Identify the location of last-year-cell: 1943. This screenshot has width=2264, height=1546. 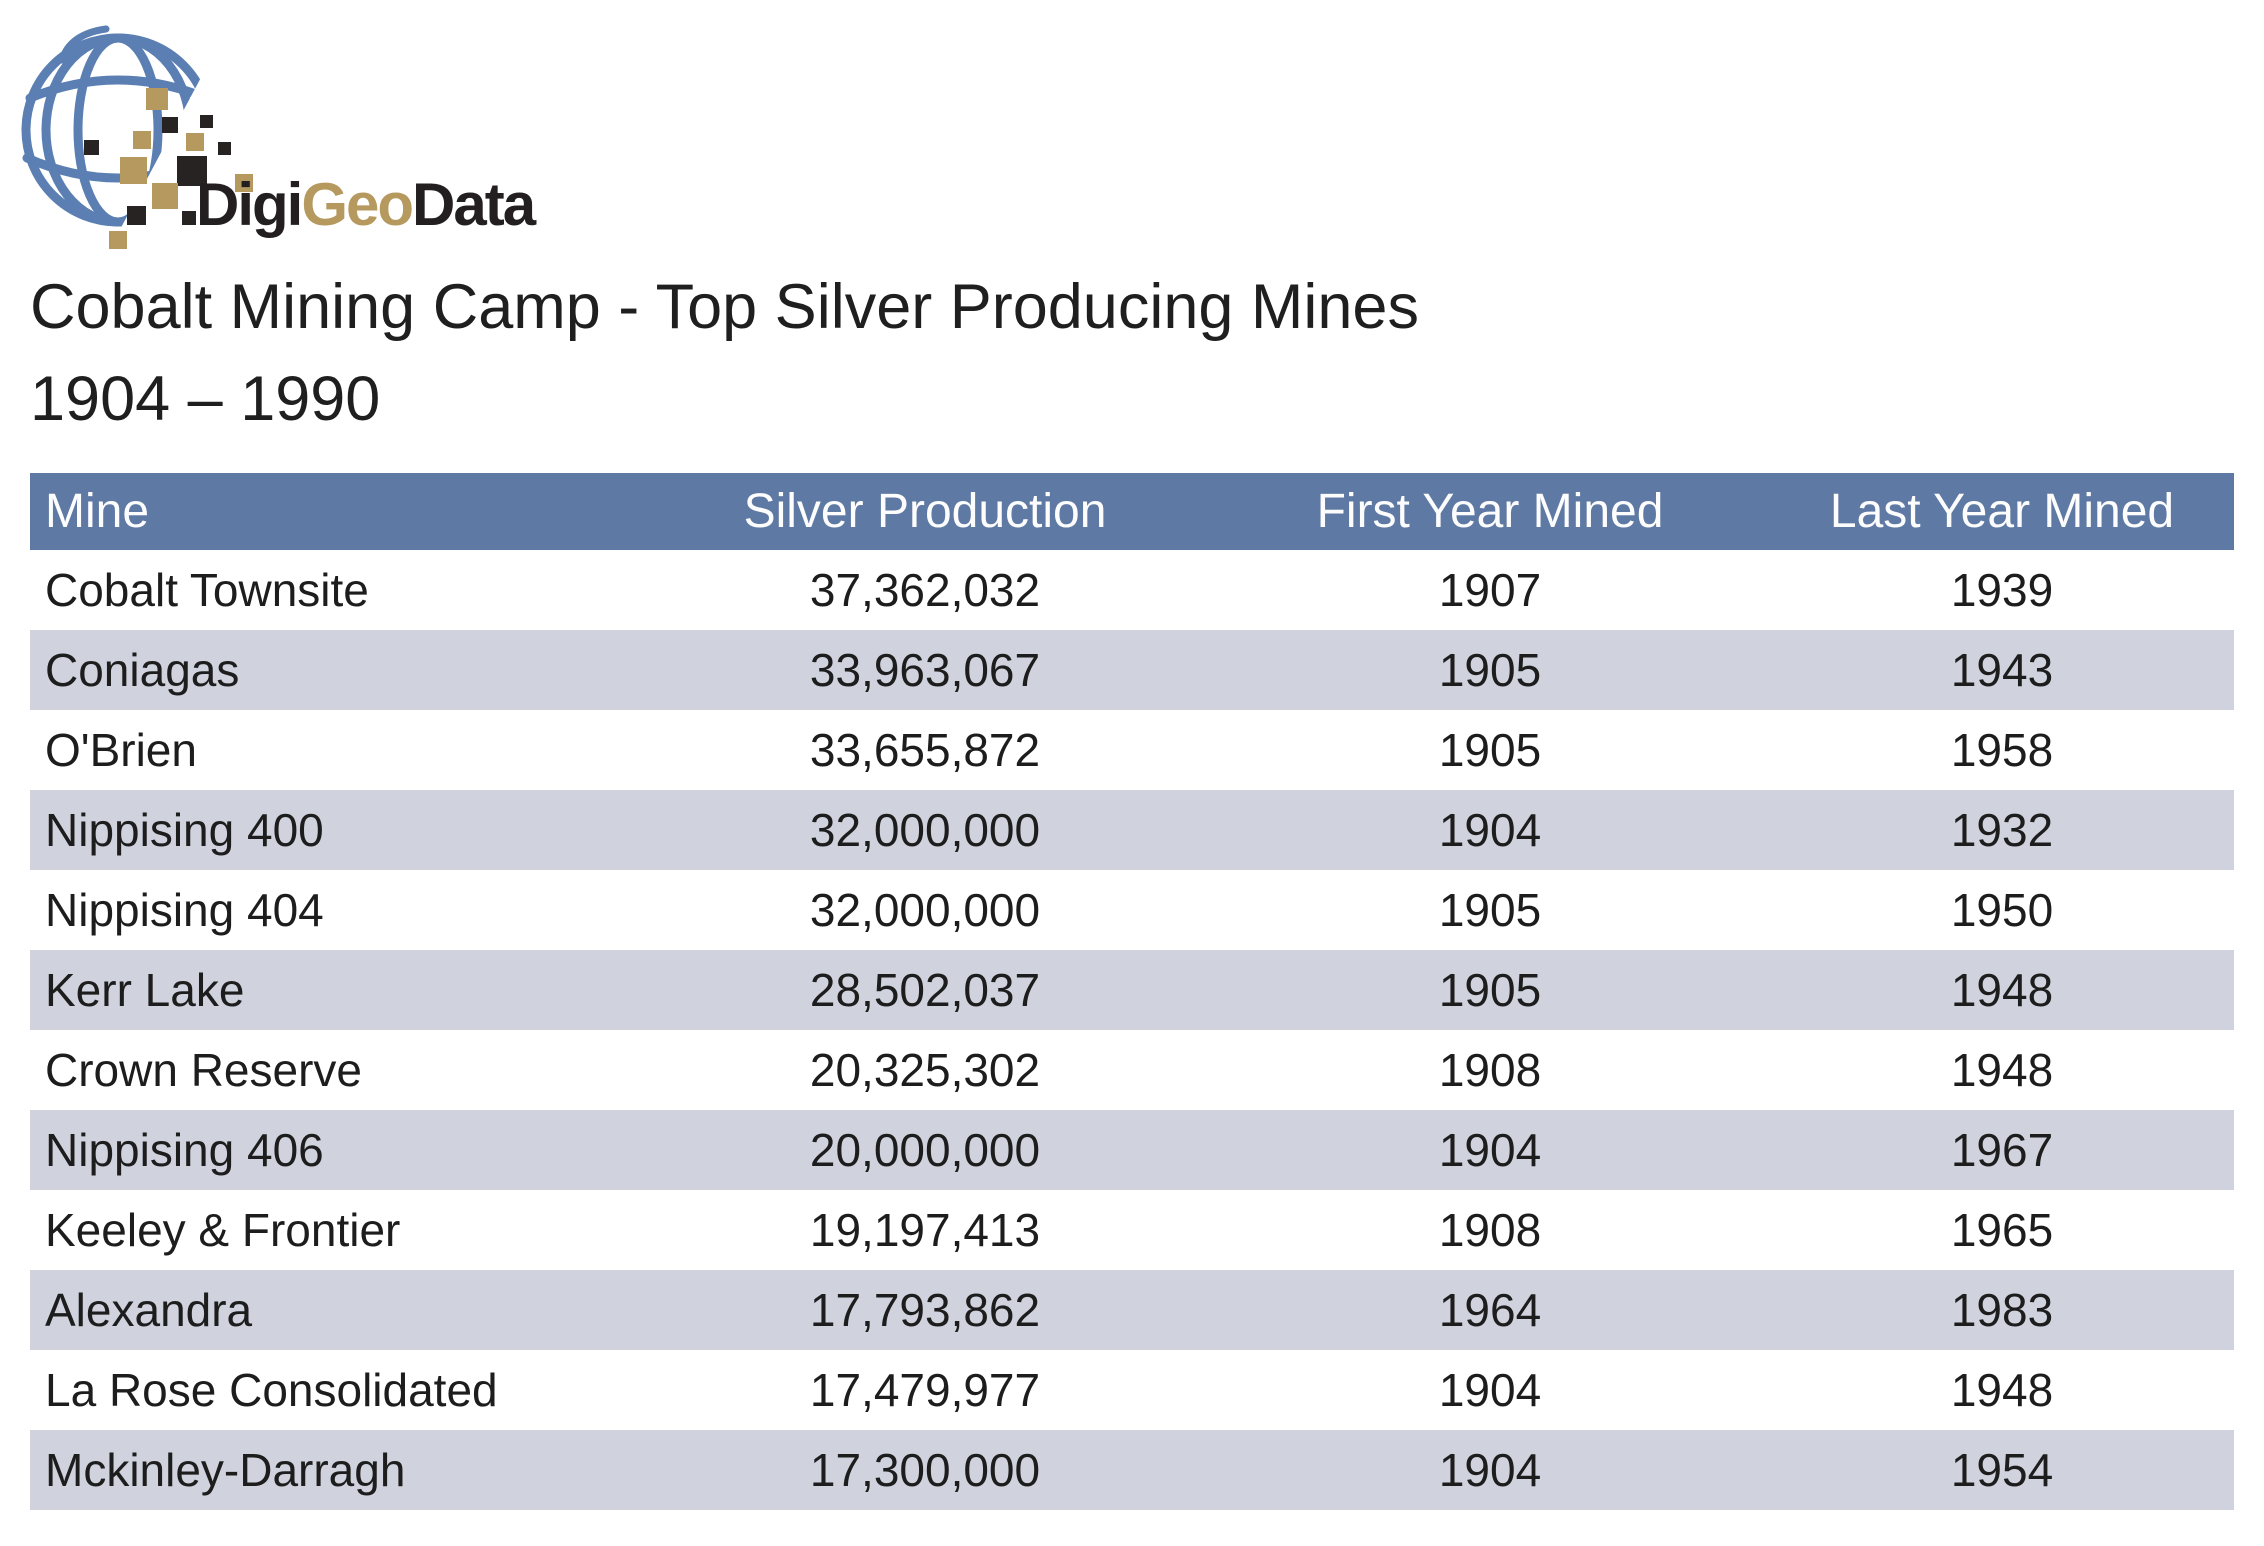
(2002, 670).